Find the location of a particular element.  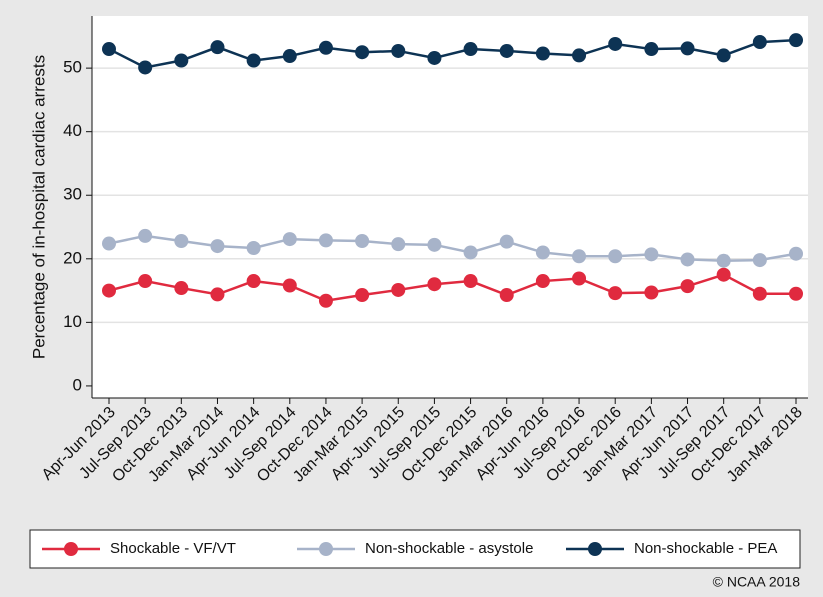

legend-label: Non-shockable - asystole is located at coordinates (449, 548).